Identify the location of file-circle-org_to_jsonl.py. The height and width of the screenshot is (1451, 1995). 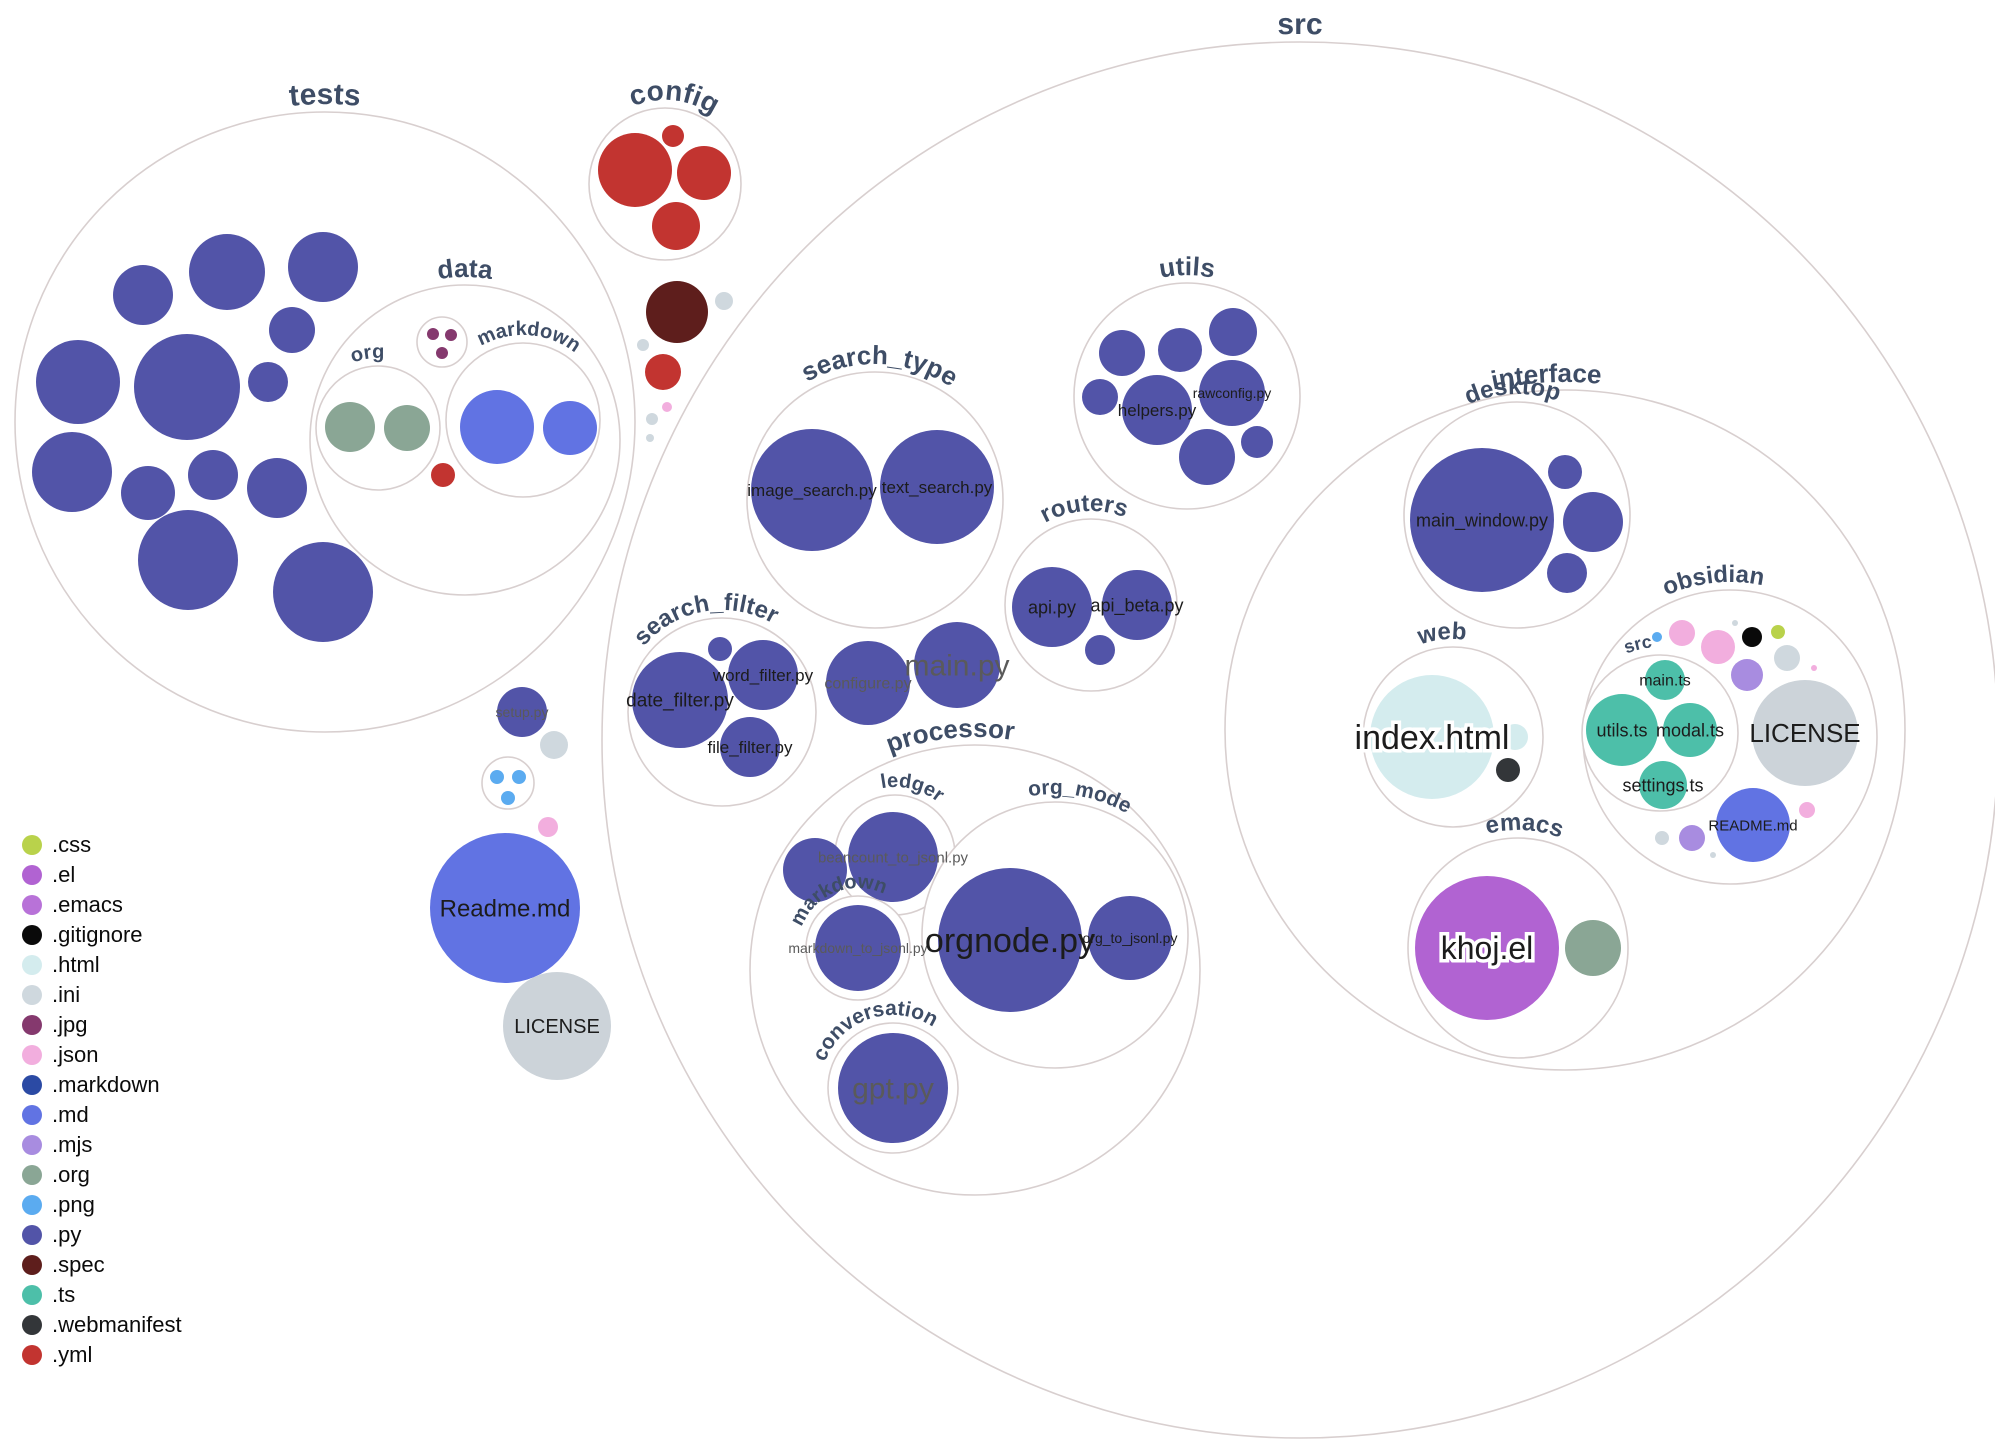
(1130, 938).